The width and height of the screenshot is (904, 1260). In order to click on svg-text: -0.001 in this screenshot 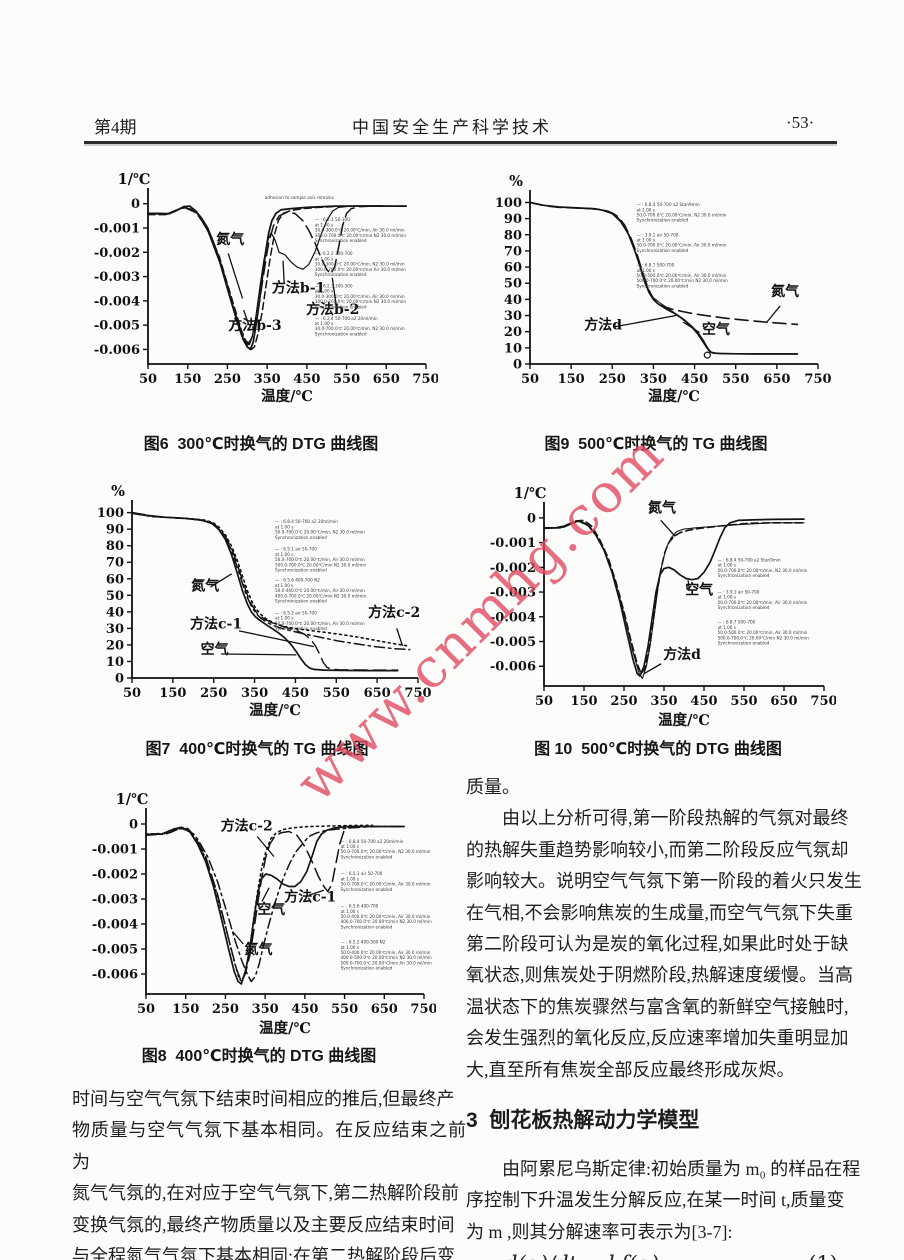, I will do `click(513, 543)`.